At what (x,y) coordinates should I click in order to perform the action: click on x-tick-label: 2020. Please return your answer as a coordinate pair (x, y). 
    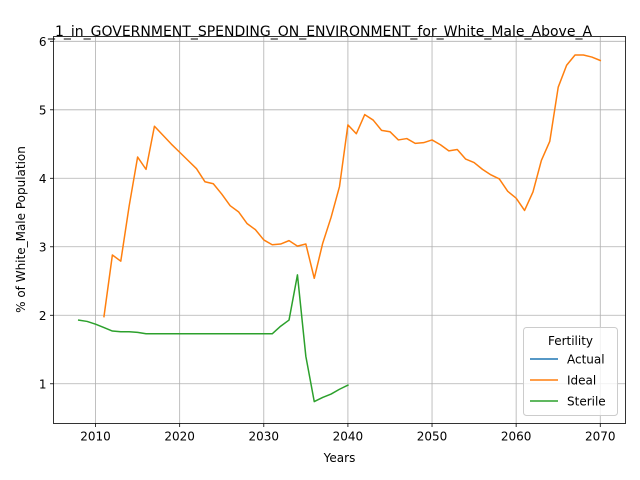
    Looking at the image, I should click on (179, 437).